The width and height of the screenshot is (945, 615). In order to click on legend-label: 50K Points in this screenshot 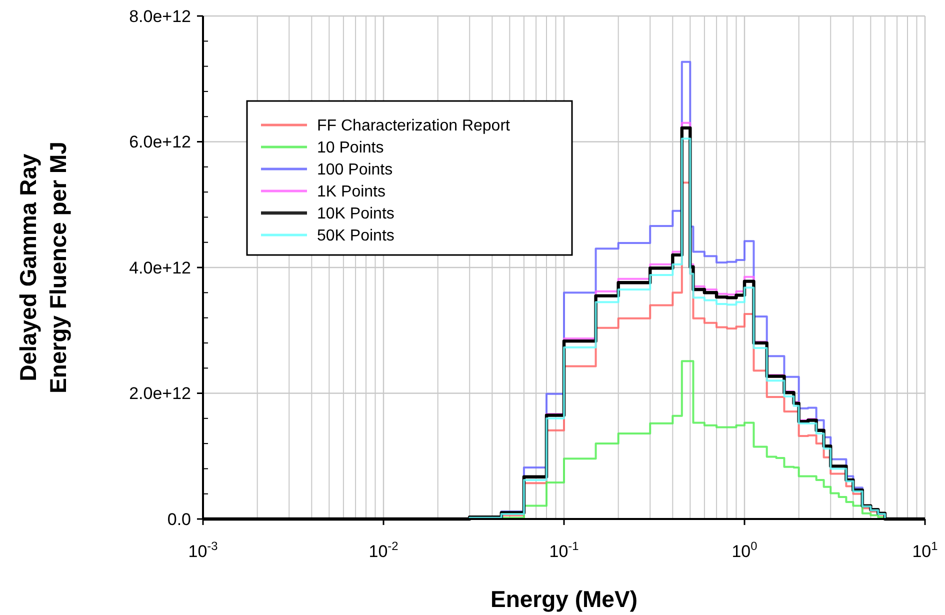, I will do `click(355, 236)`.